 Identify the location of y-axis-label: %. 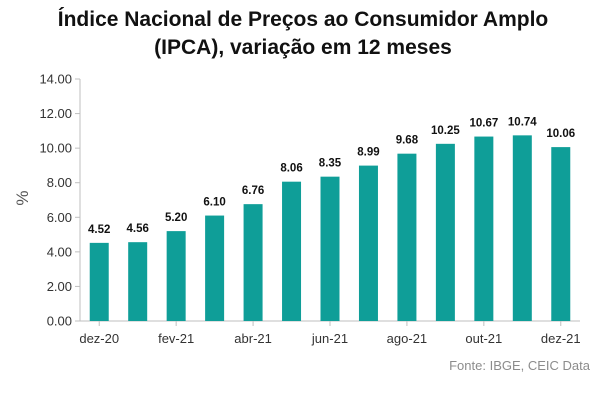
(22, 197).